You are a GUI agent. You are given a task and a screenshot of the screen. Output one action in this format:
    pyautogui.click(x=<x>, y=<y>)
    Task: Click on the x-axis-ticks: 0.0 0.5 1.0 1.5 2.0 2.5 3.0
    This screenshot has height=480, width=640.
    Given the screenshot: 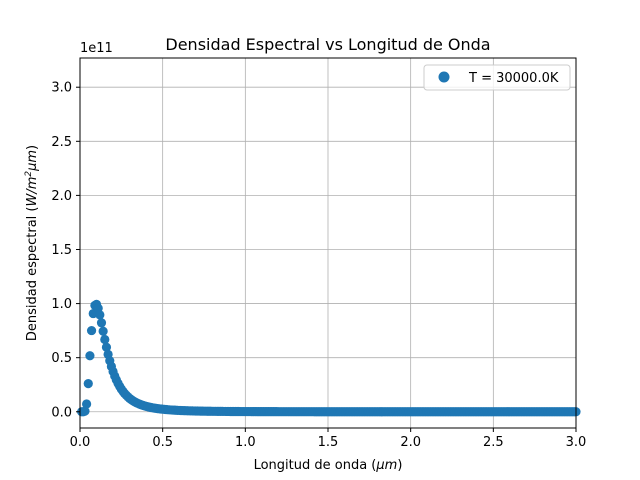 What is the action you would take?
    pyautogui.click(x=328, y=439)
    